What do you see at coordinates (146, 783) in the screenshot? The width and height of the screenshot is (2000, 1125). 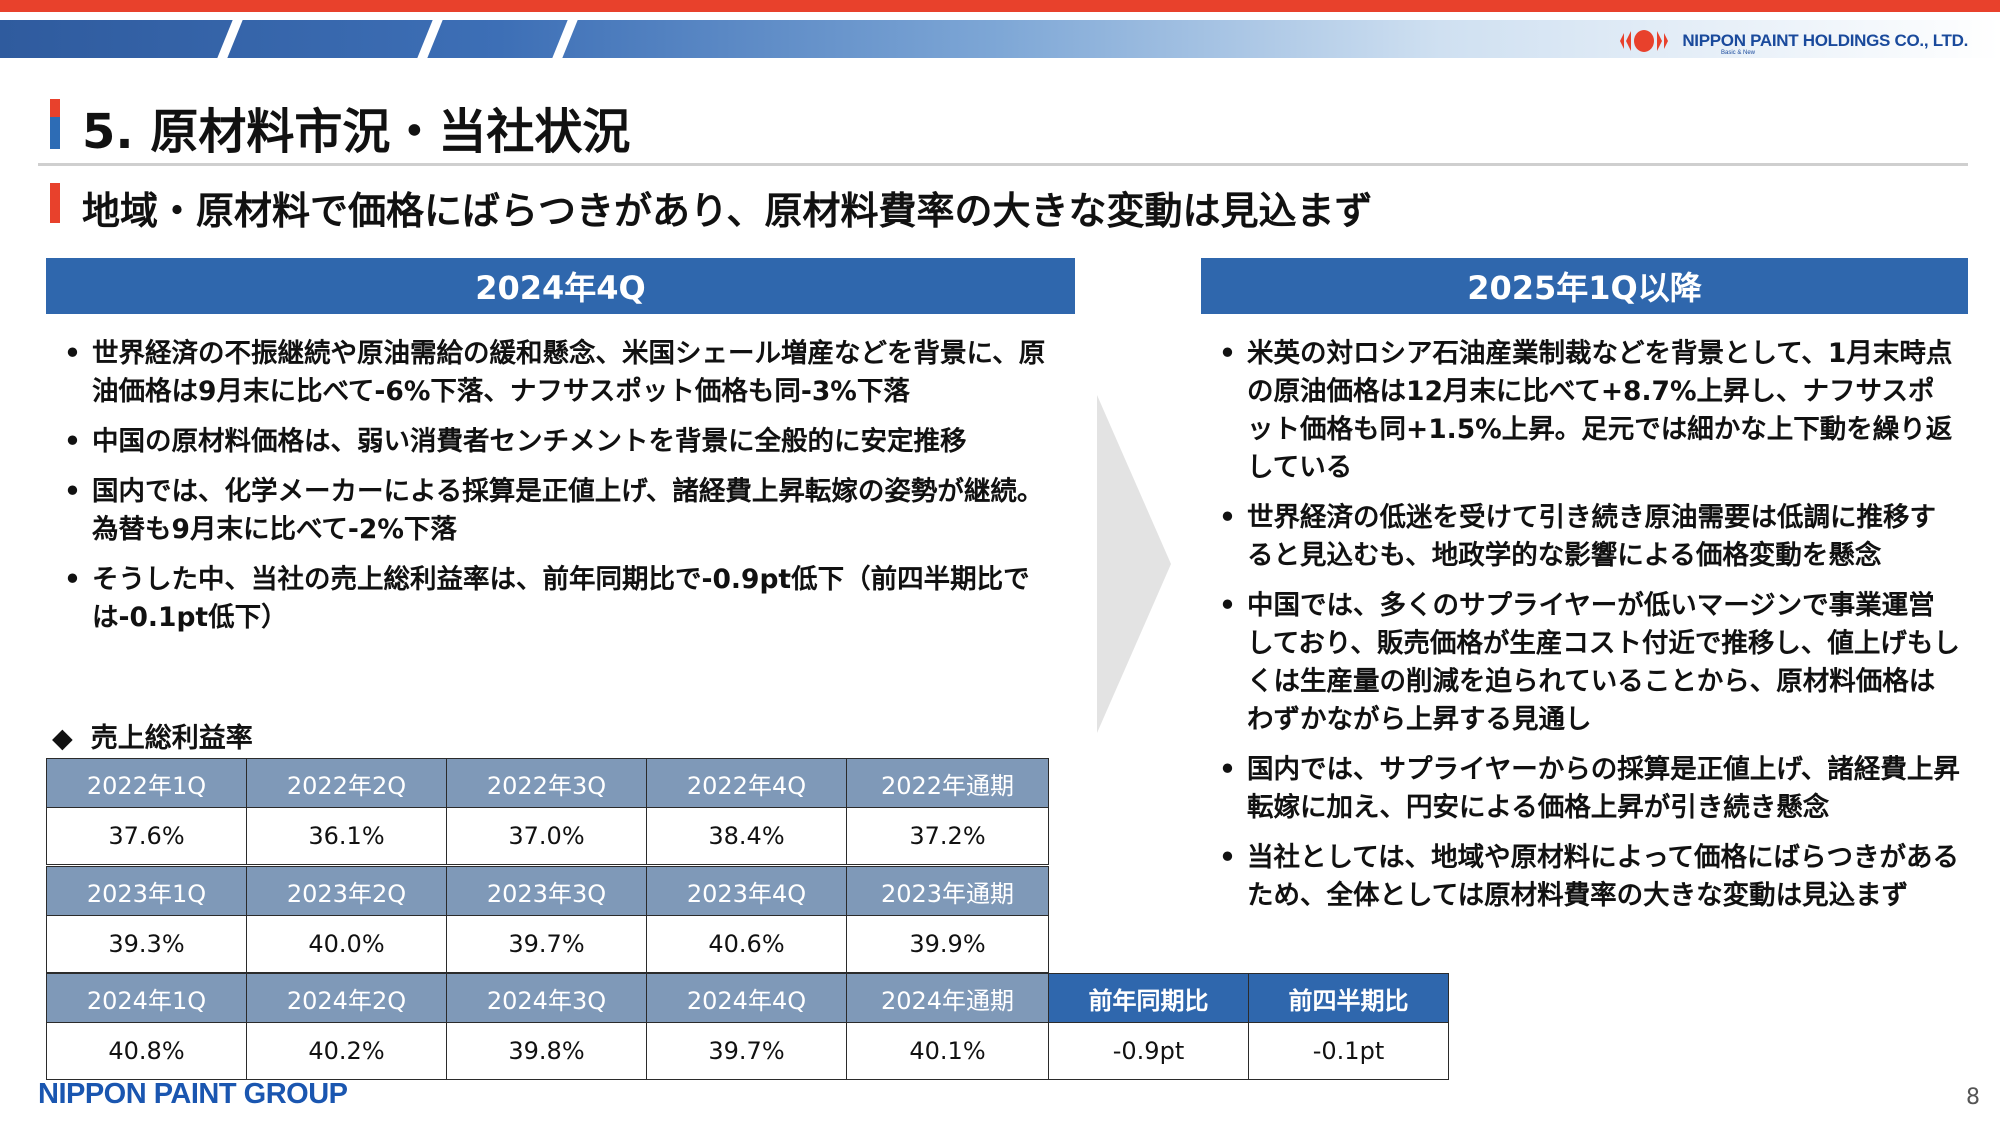 I see `table-header-cell: 2022年1Q` at bounding box center [146, 783].